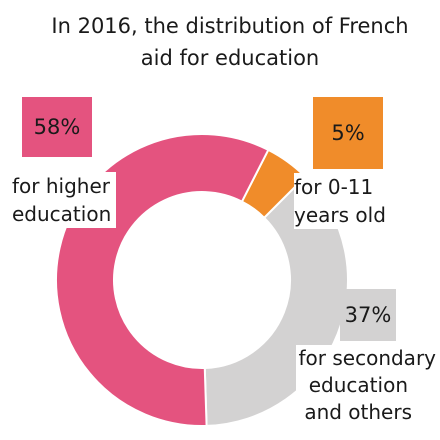  I want to click on label-0-11-years: for 0-11 years old, so click(344, 201).